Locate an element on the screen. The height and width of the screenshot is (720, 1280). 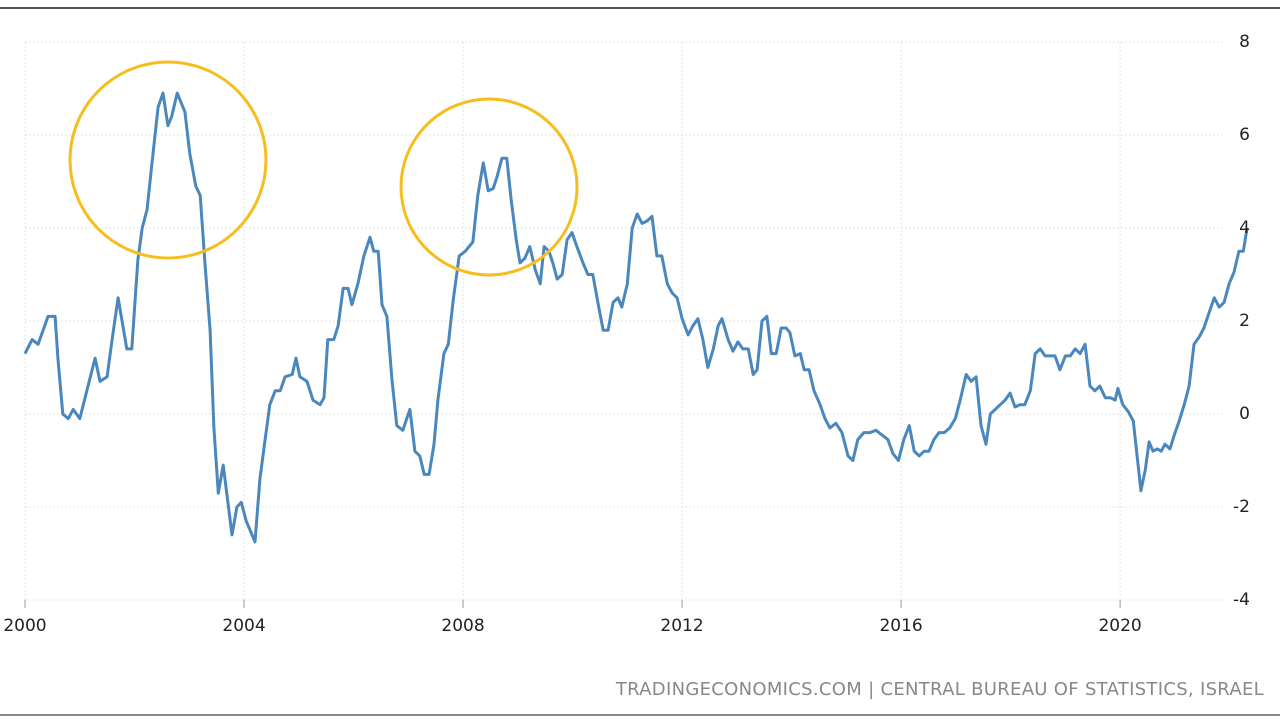
y-tick-label: 4 is located at coordinates (1244, 228).